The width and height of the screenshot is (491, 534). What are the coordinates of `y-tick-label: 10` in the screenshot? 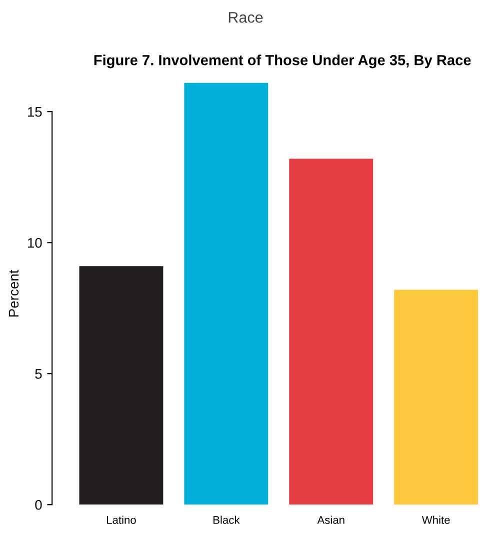 It's located at (35, 243).